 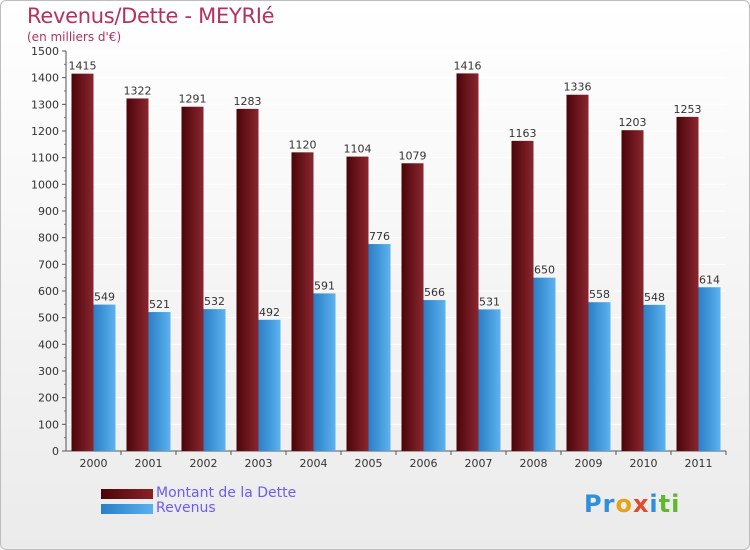 What do you see at coordinates (434, 375) in the screenshot?
I see `bar-revenus-2006` at bounding box center [434, 375].